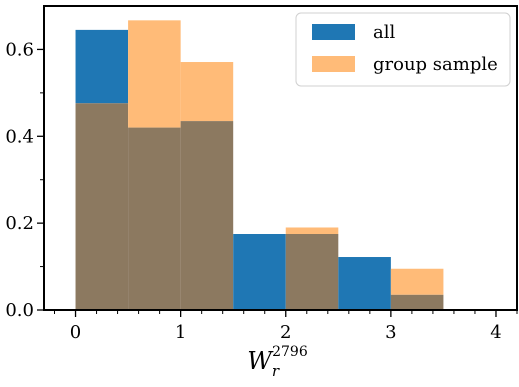 This screenshot has width=519, height=387. What do you see at coordinates (19, 223) in the screenshot?
I see `y-tick-label-1: 0.2` at bounding box center [19, 223].